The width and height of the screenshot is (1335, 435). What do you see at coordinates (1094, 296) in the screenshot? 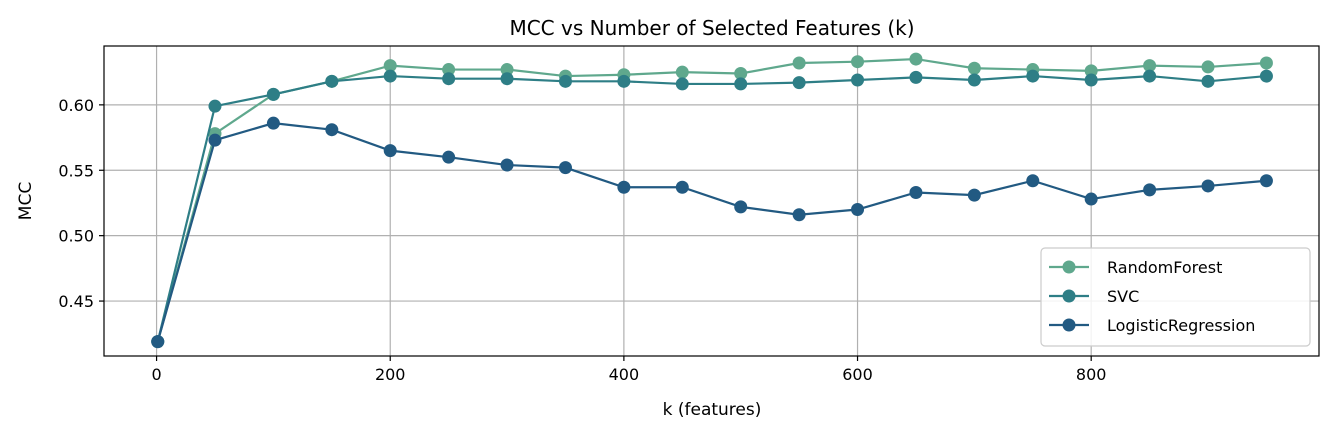
I see `legend-item-svc: SVC` at bounding box center [1094, 296].